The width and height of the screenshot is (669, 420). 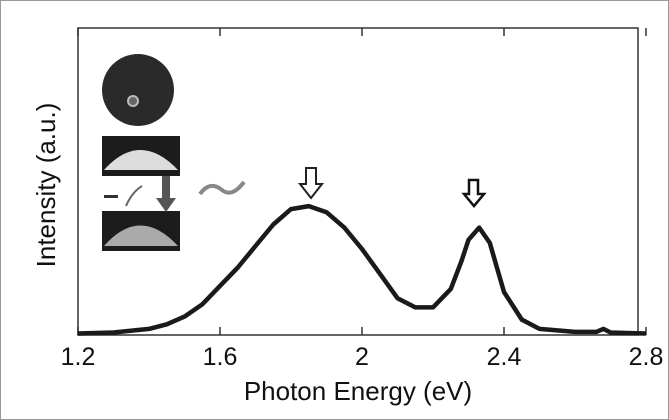 I want to click on x-tick-label: 2.4, so click(x=504, y=357).